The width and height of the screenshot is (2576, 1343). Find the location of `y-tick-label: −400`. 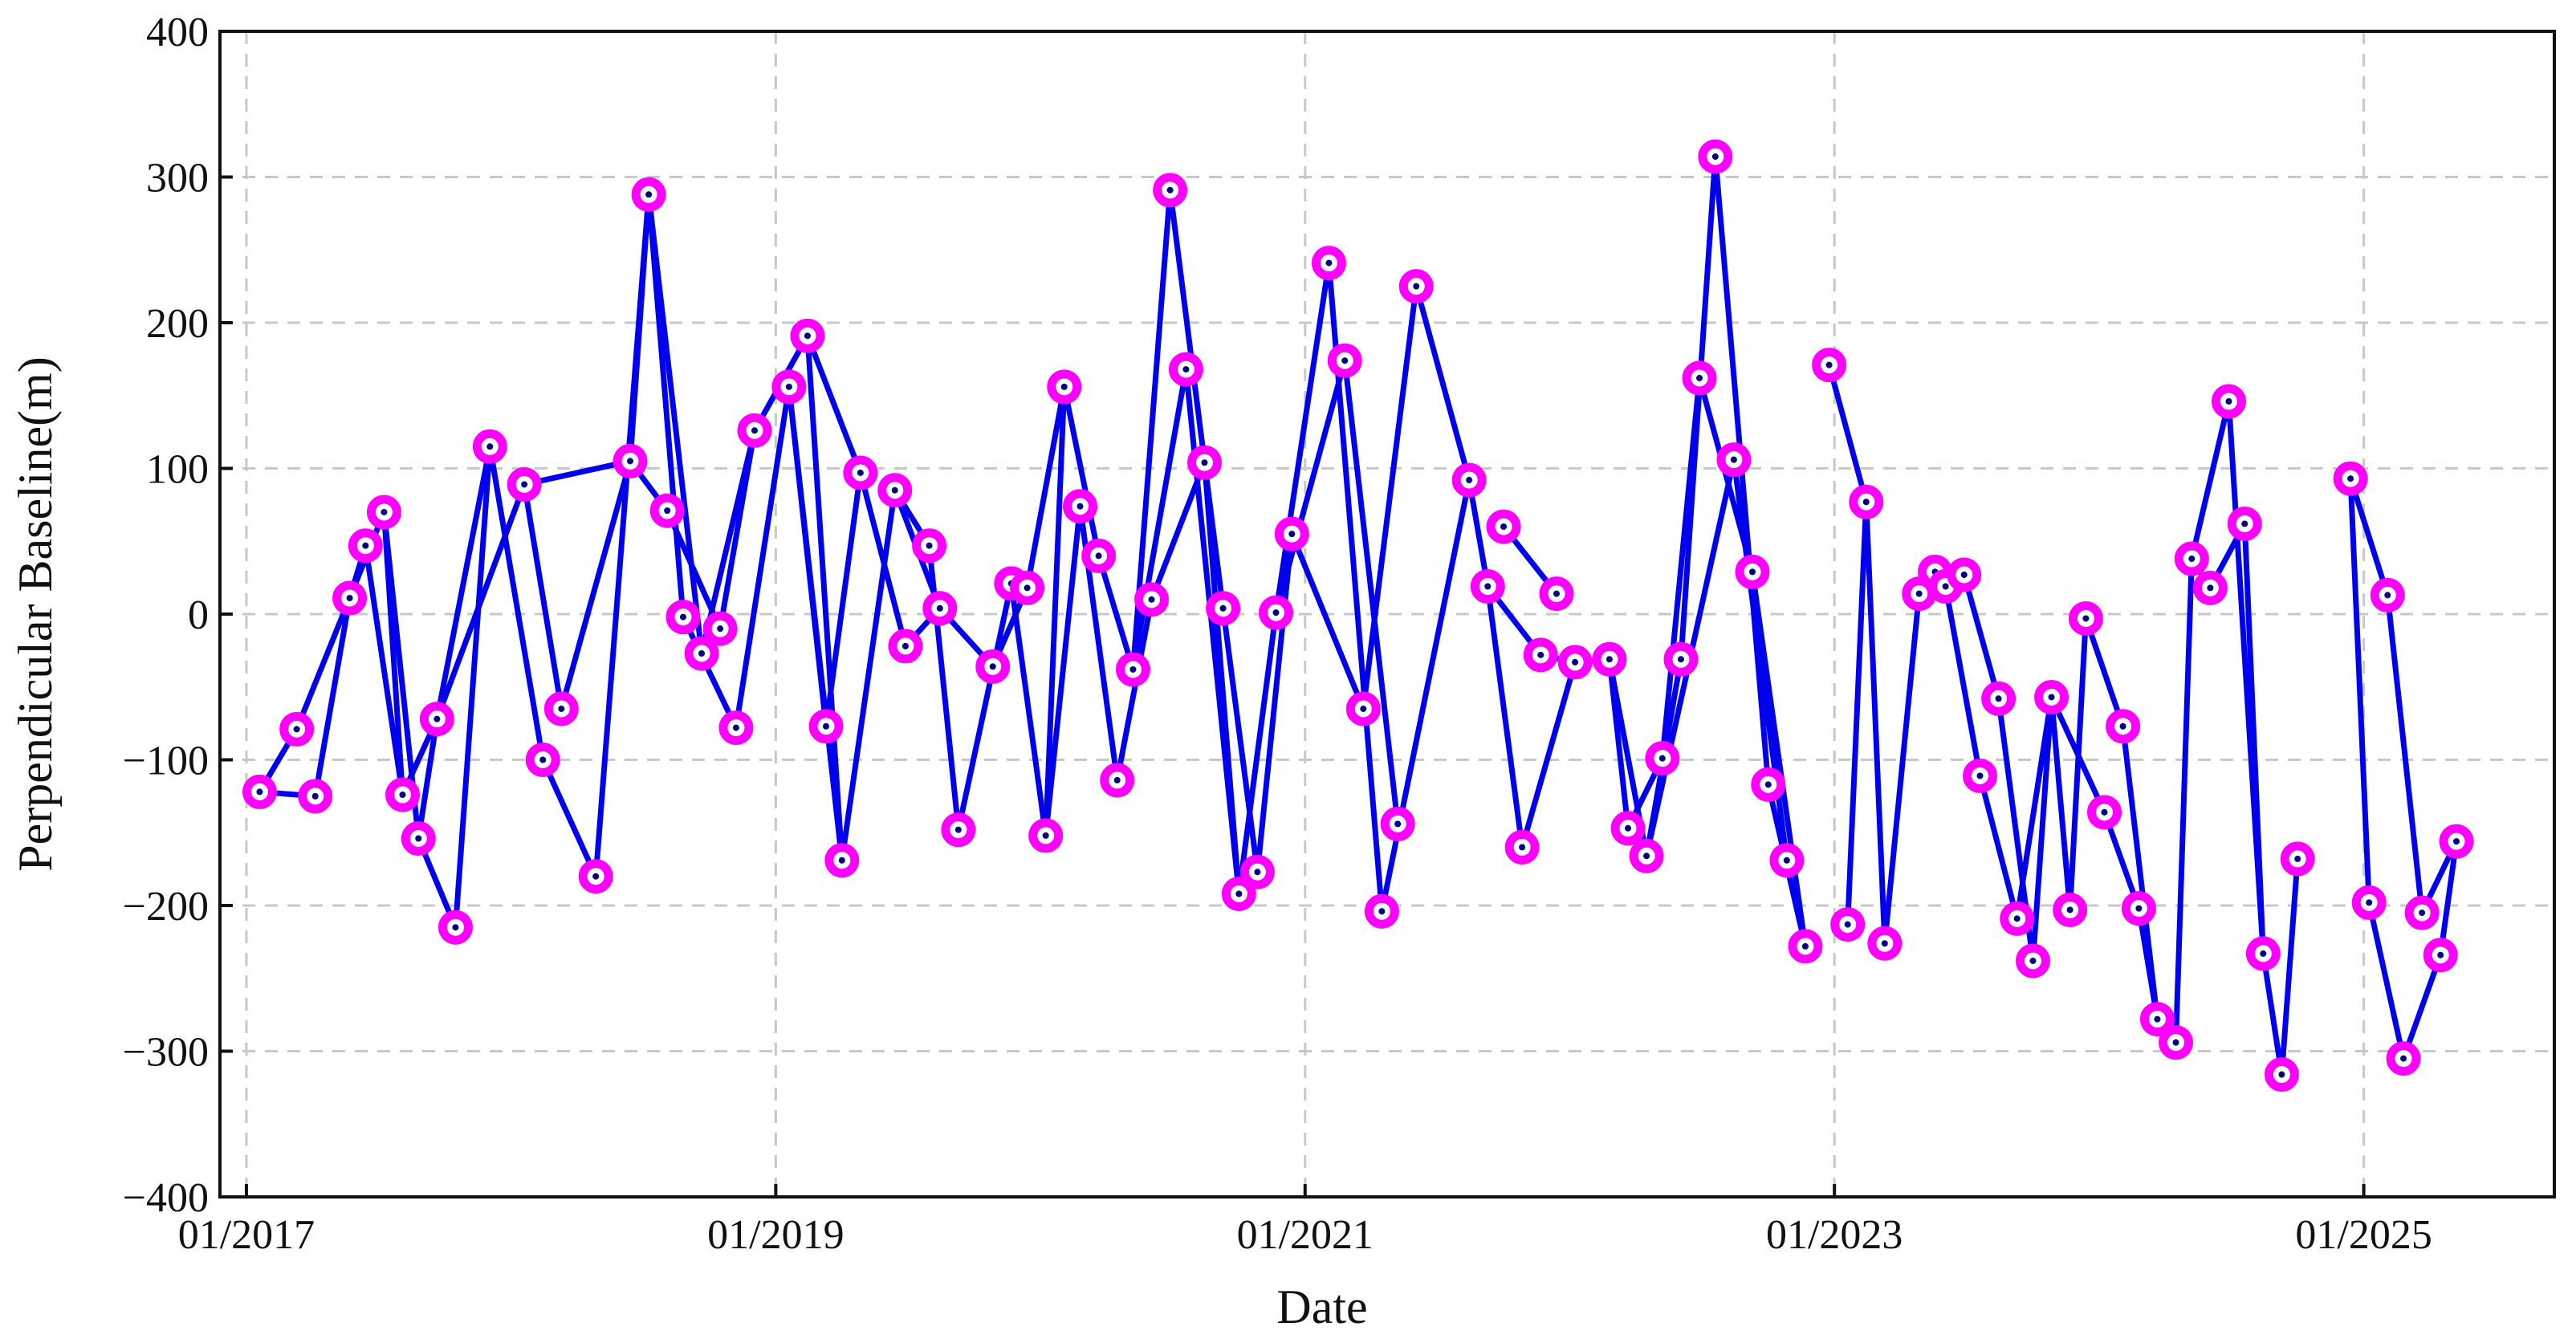

y-tick-label: −400 is located at coordinates (166, 1198).